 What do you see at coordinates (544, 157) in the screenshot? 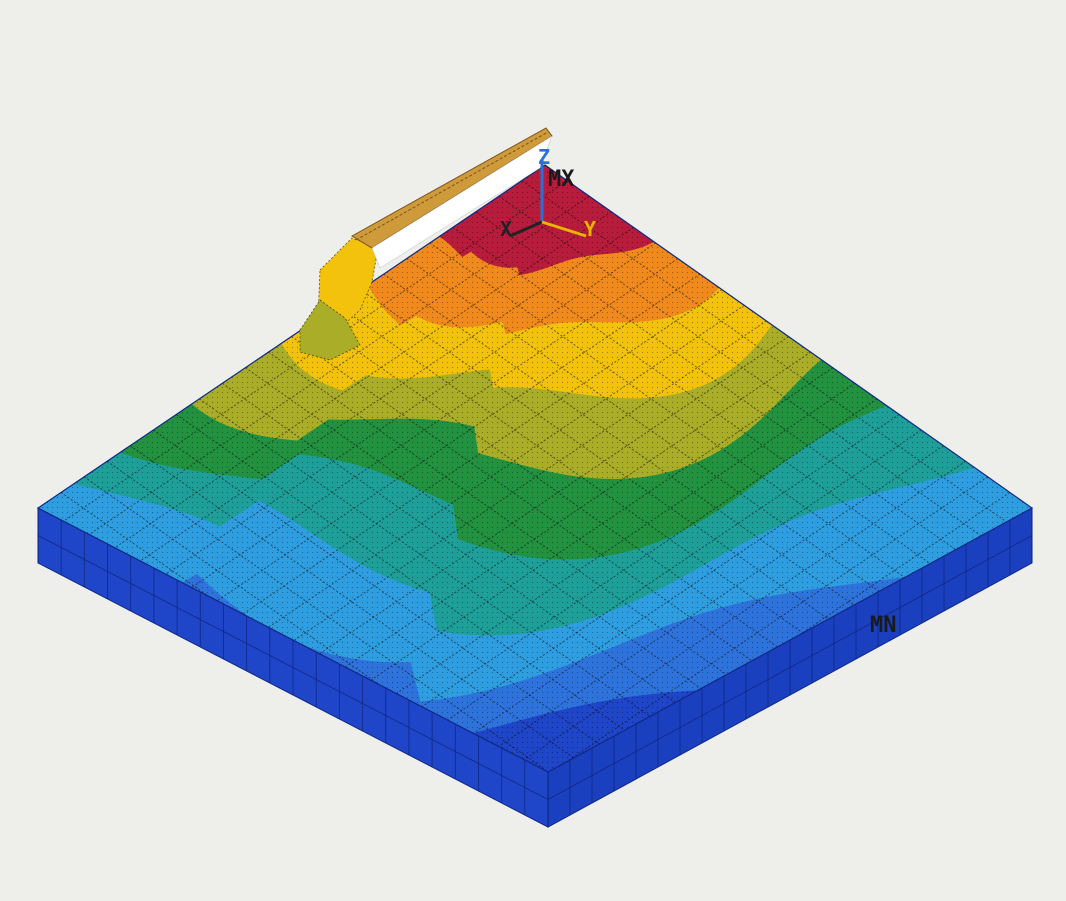
I see `z-axis-label: Z` at bounding box center [544, 157].